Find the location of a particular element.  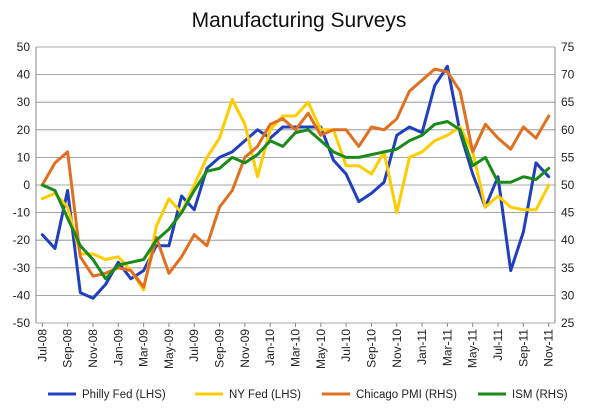

chart-title: Manufacturing Surveys is located at coordinates (299, 20).